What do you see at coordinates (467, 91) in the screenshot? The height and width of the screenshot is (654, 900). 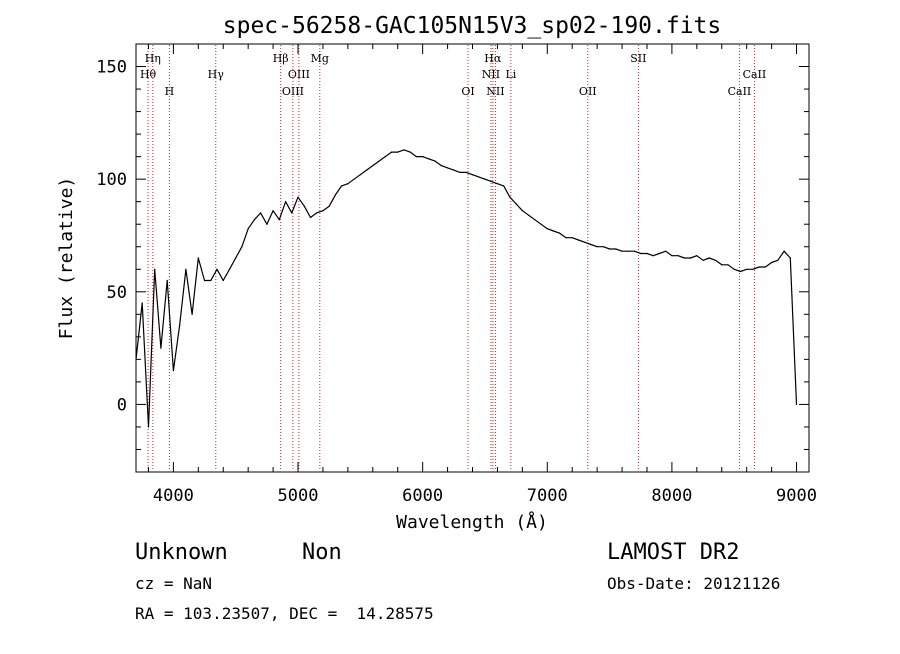 I see `spectral-line-label: OI` at bounding box center [467, 91].